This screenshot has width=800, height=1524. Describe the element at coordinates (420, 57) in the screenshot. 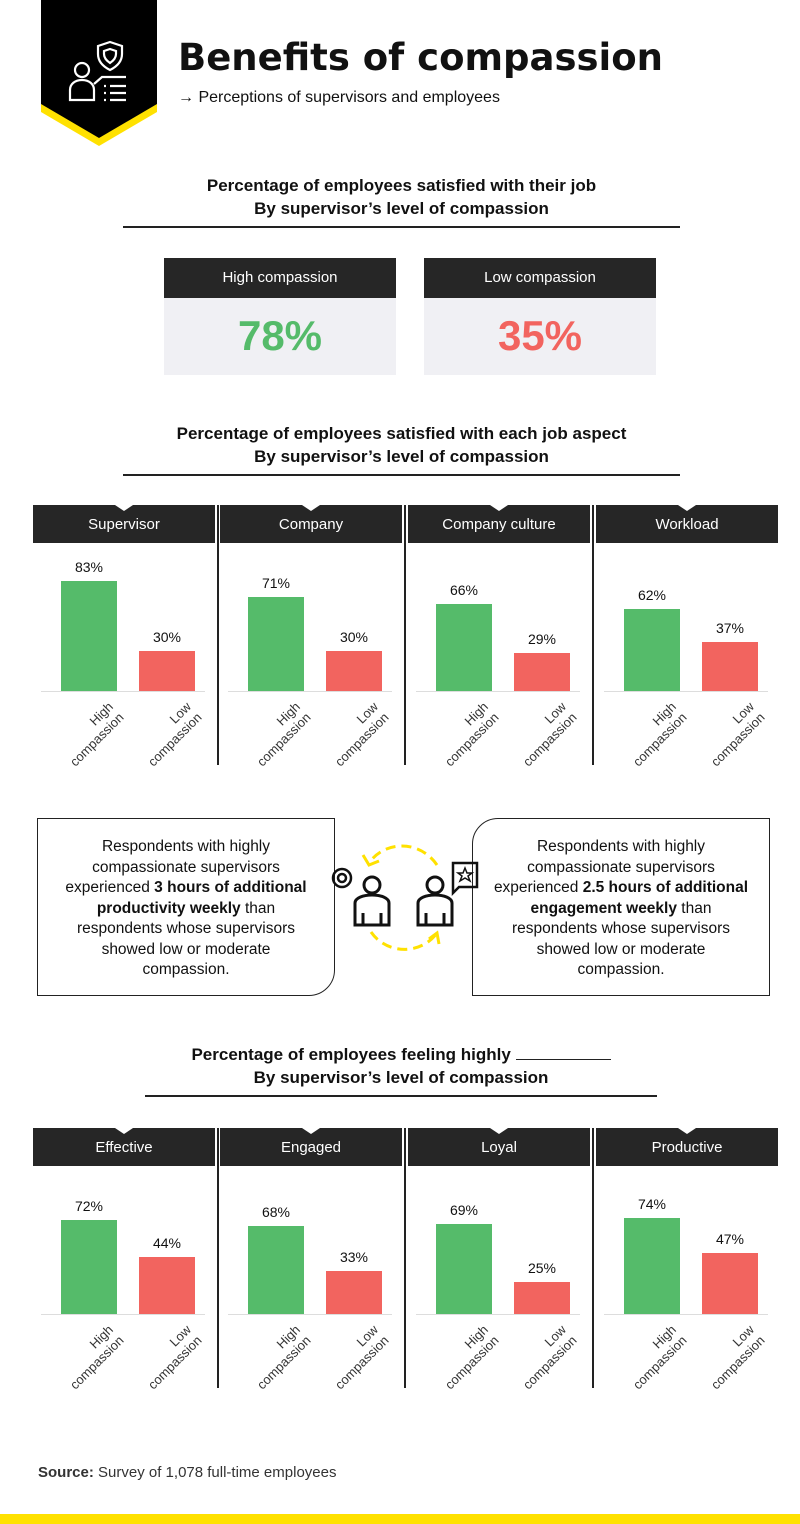

I see `page-title: Benefits of compassion` at that location.